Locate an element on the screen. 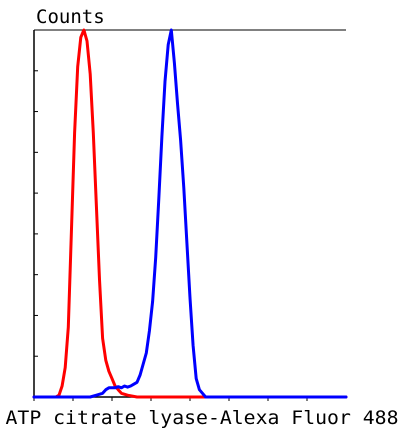 The width and height of the screenshot is (403, 432). x-axis-label: ATP citrate lyase-Alexa Fluor 488 is located at coordinates (202, 418).